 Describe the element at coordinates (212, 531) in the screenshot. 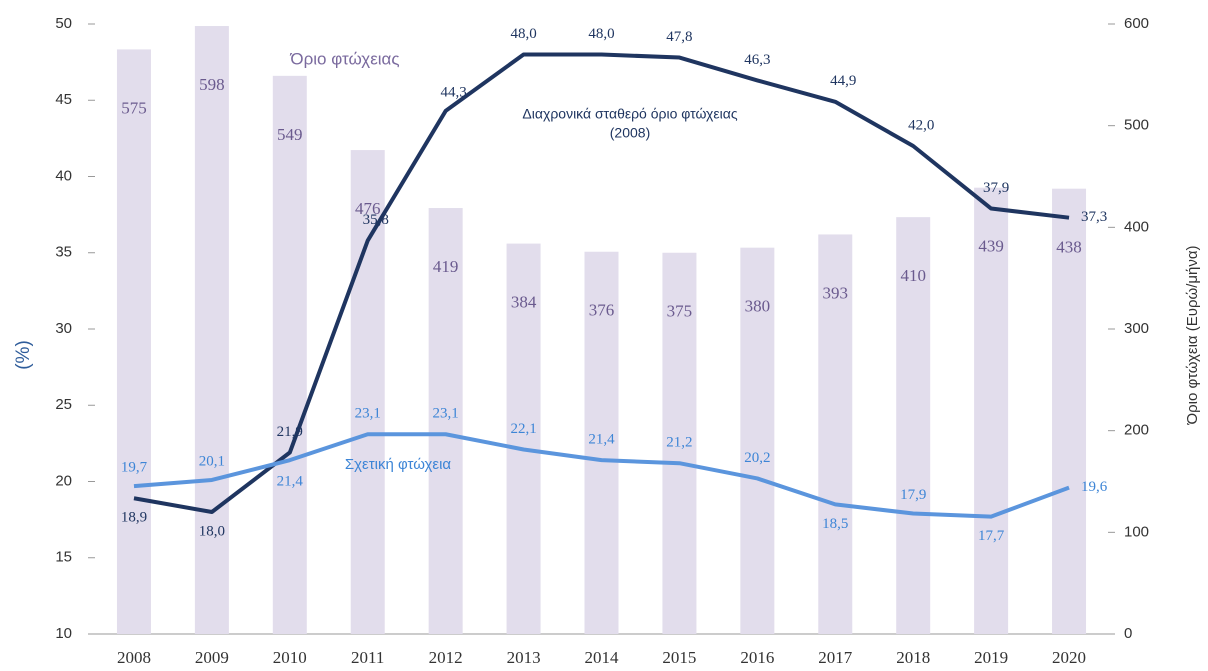

I see `value-label: 18,0` at that location.